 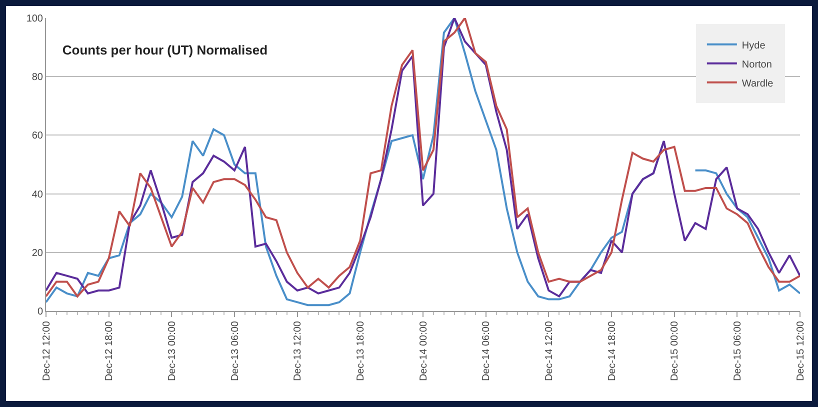 I want to click on legend-label: Hyde, so click(x=754, y=46).